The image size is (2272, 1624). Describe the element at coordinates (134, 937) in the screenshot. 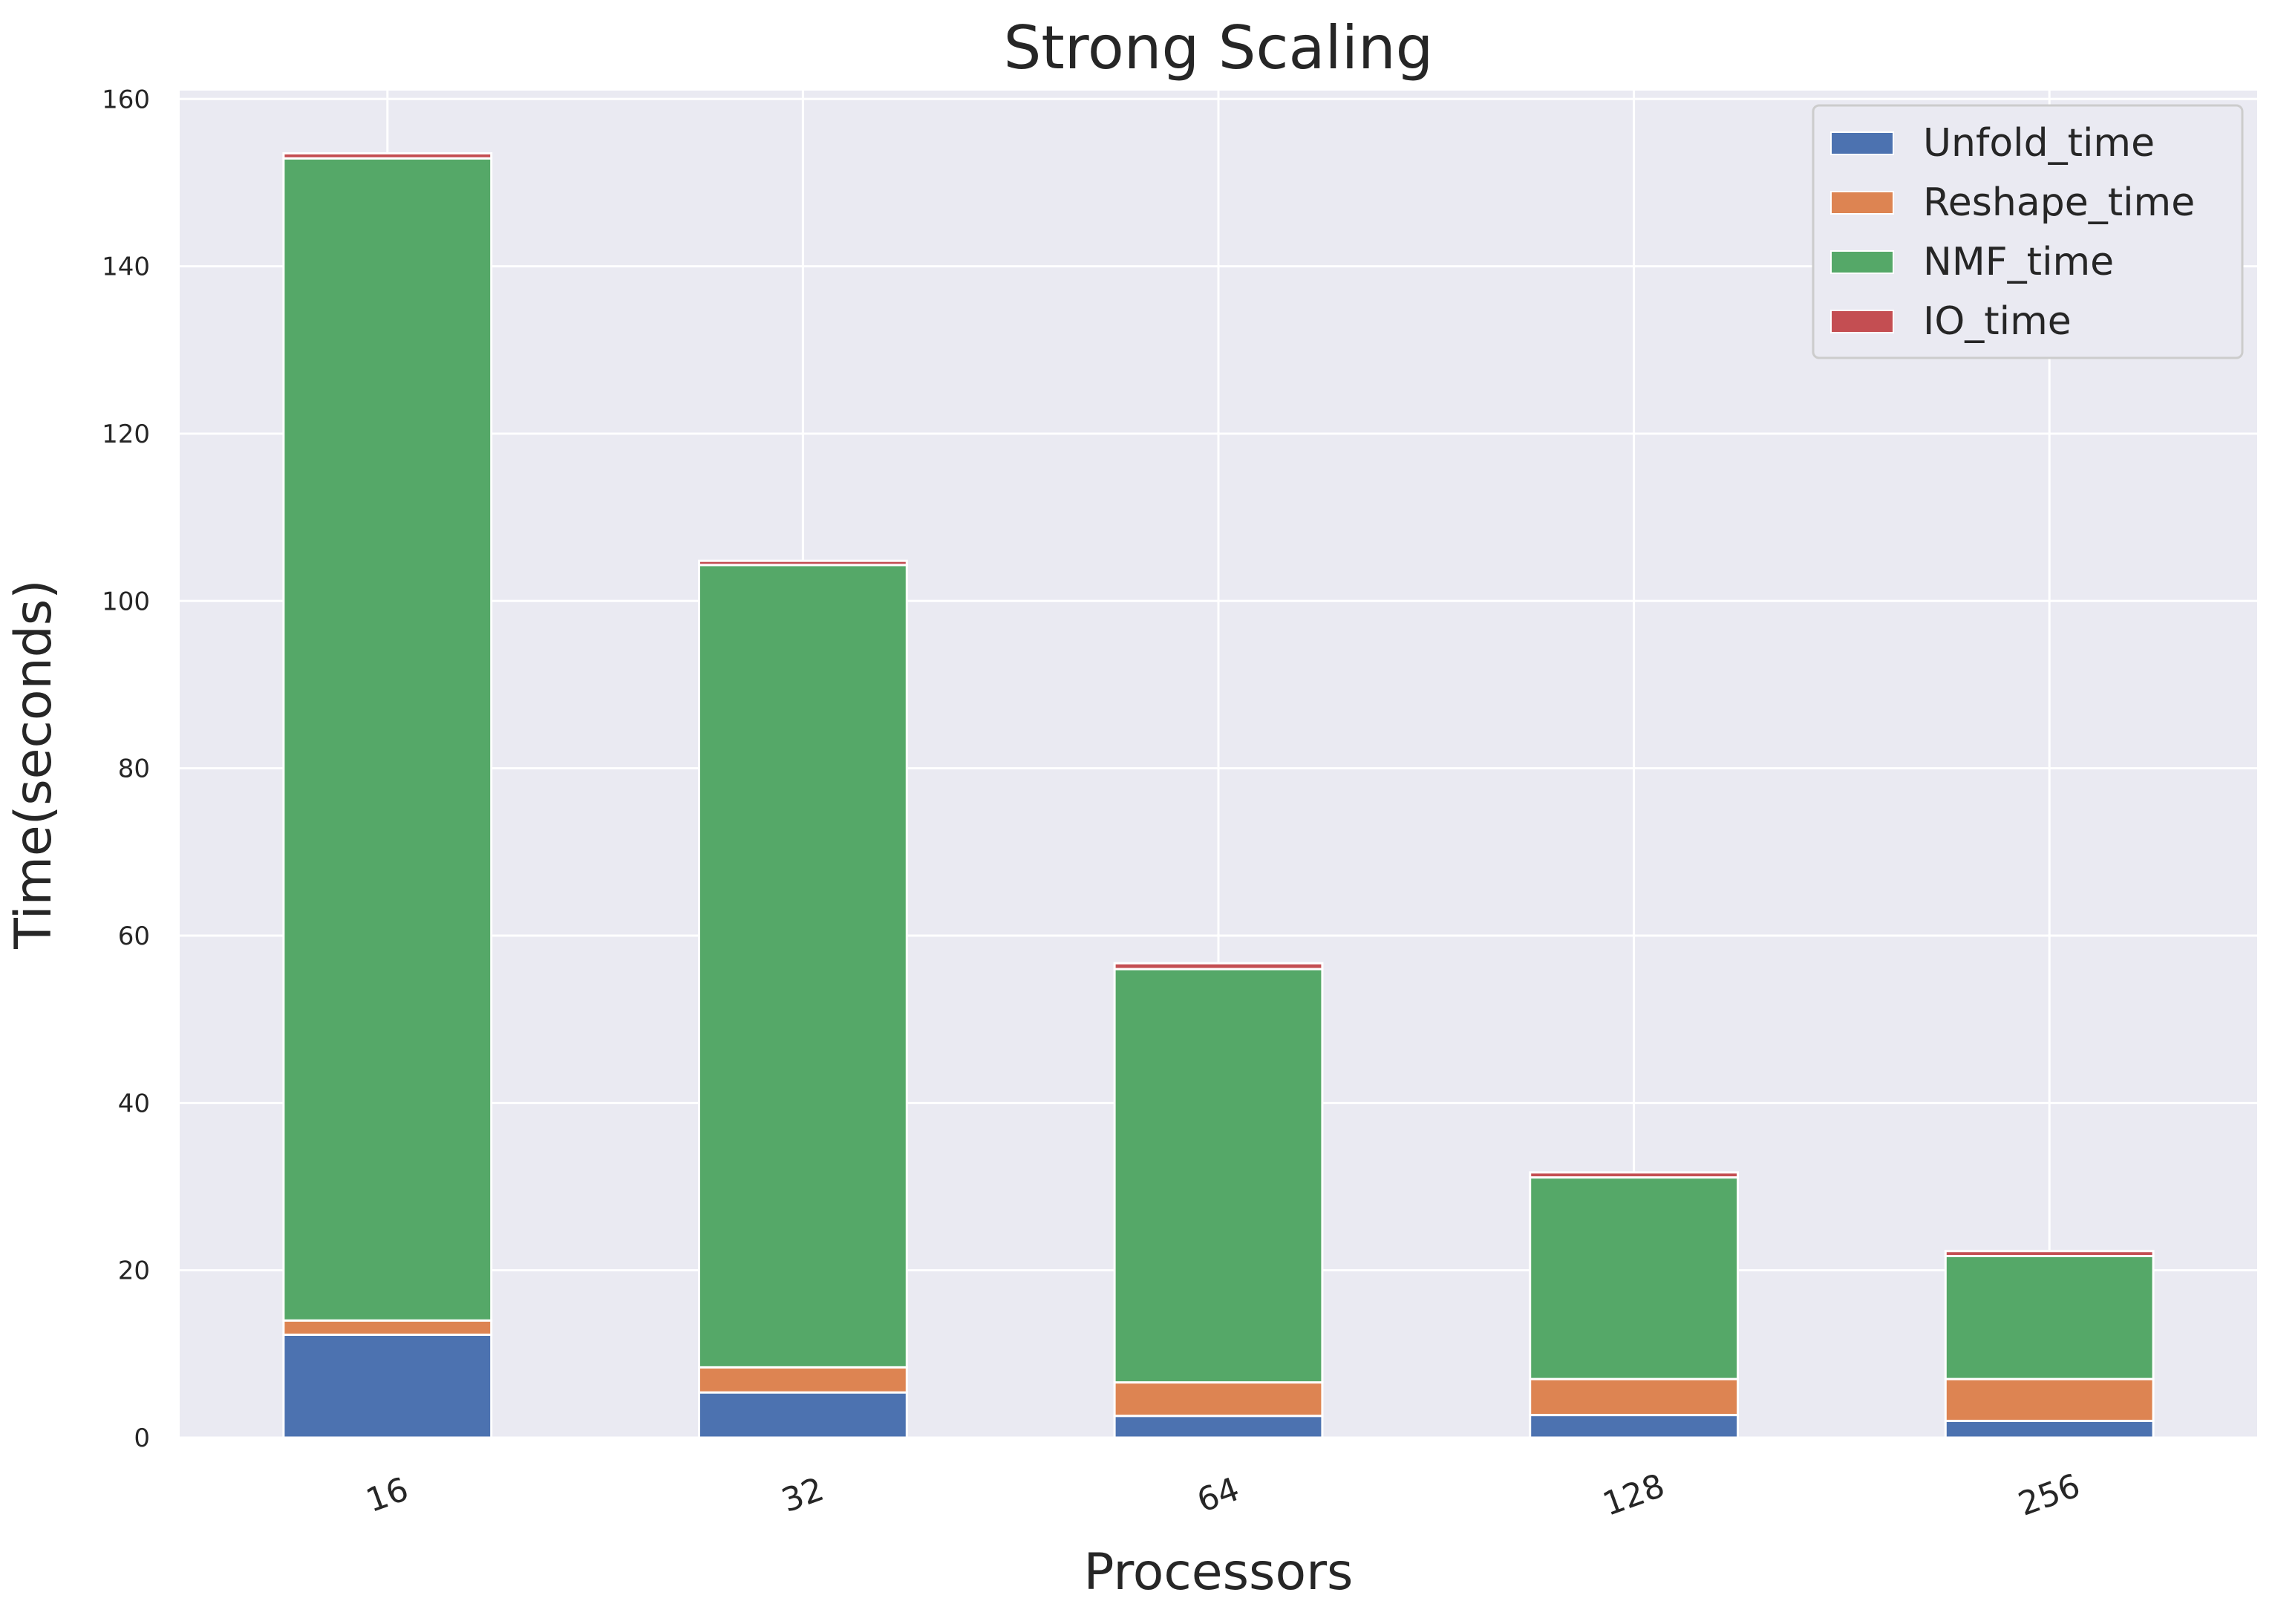

I see `y-tick-label: 60` at that location.